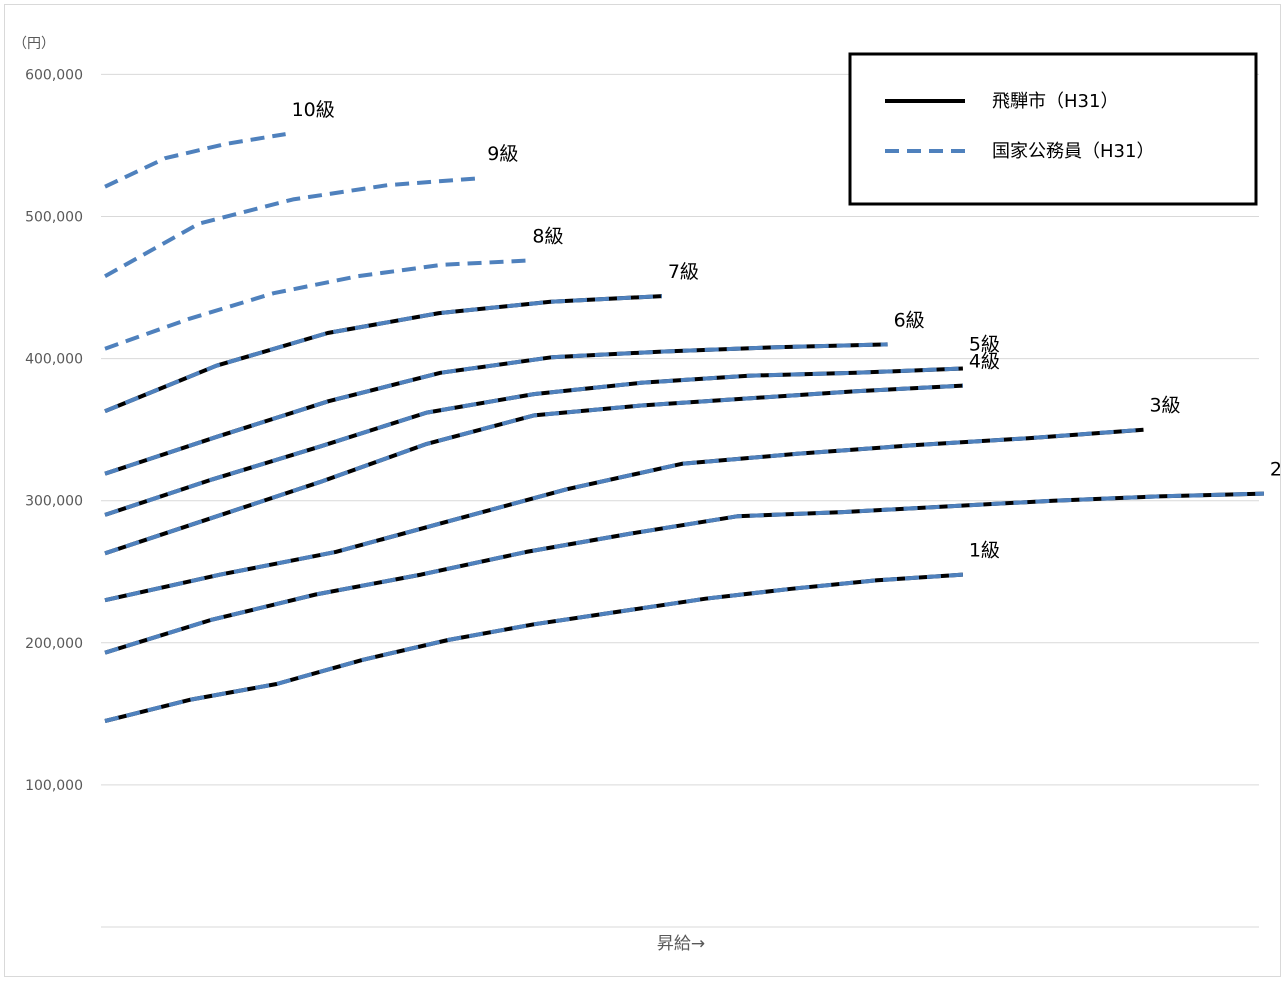 The height and width of the screenshot is (981, 1285). Describe the element at coordinates (313, 110) in the screenshot. I see `grade-label-10: 10級` at that location.